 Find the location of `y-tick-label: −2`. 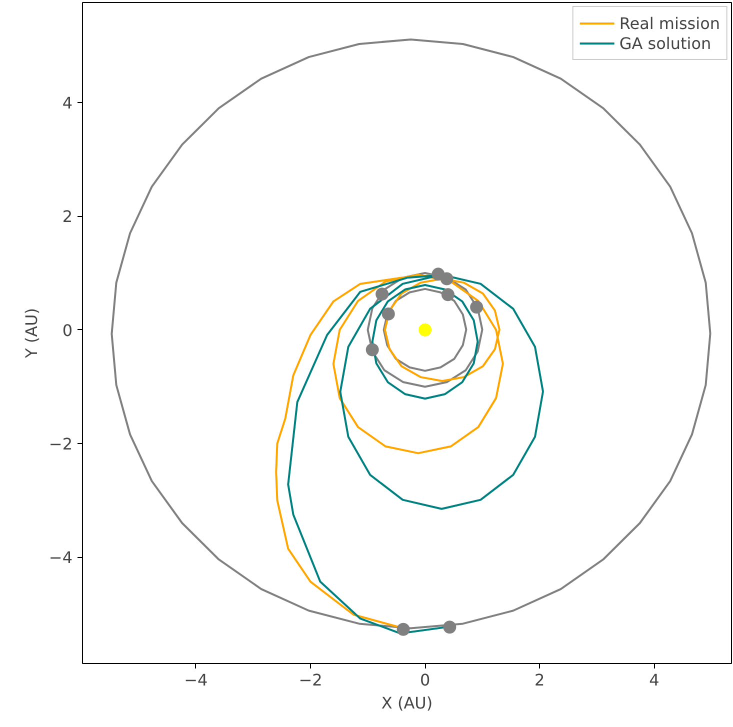

y-tick-label: −2 is located at coordinates (60, 444).